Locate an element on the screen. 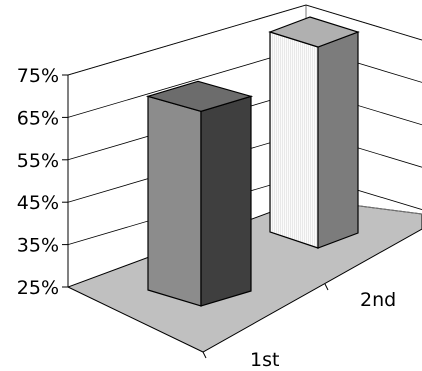  y-tick-label: 75% is located at coordinates (38, 76).